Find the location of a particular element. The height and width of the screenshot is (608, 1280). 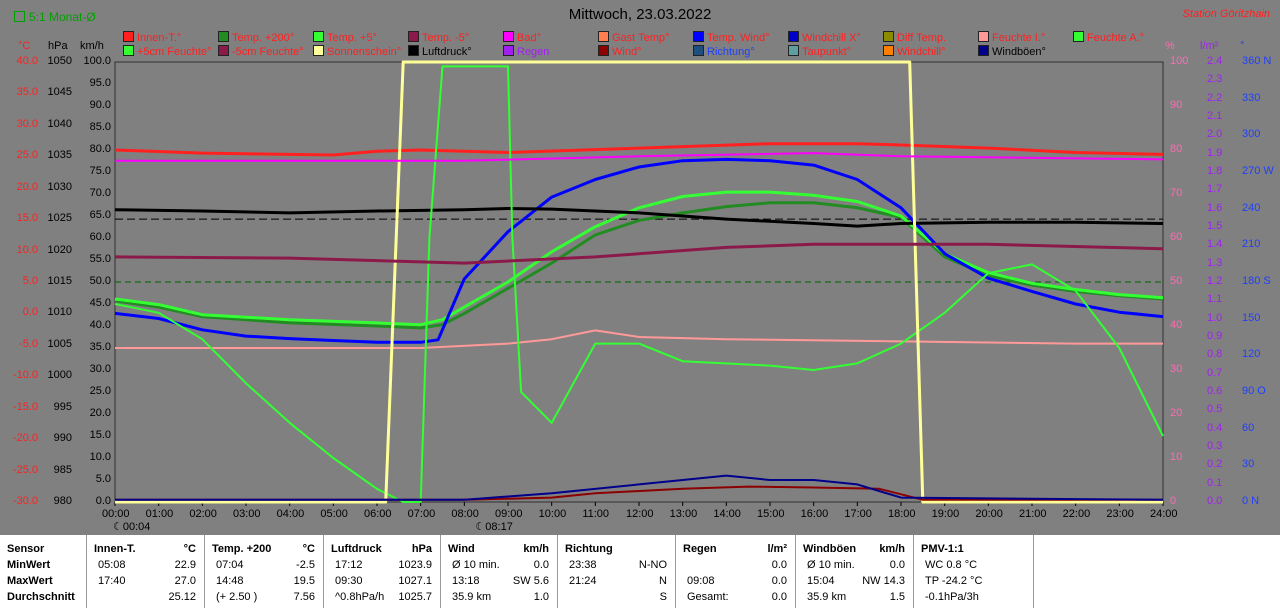

legend-item: Windböen° is located at coordinates (1012, 51).